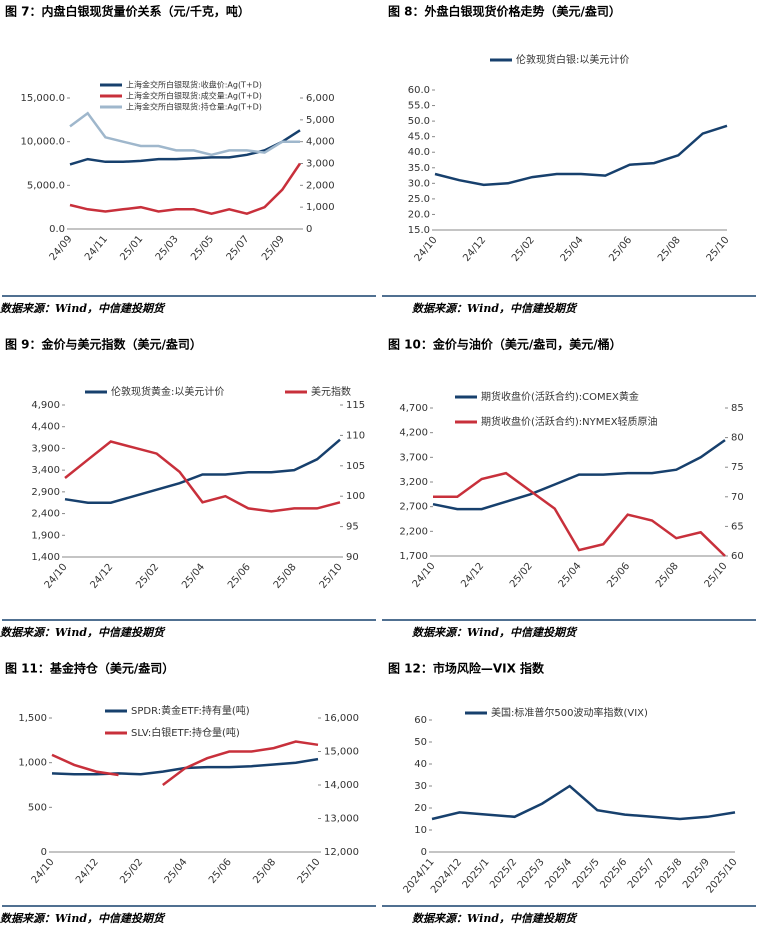 The image size is (759, 929). I want to click on x-tick-label: 25/07, so click(238, 248).